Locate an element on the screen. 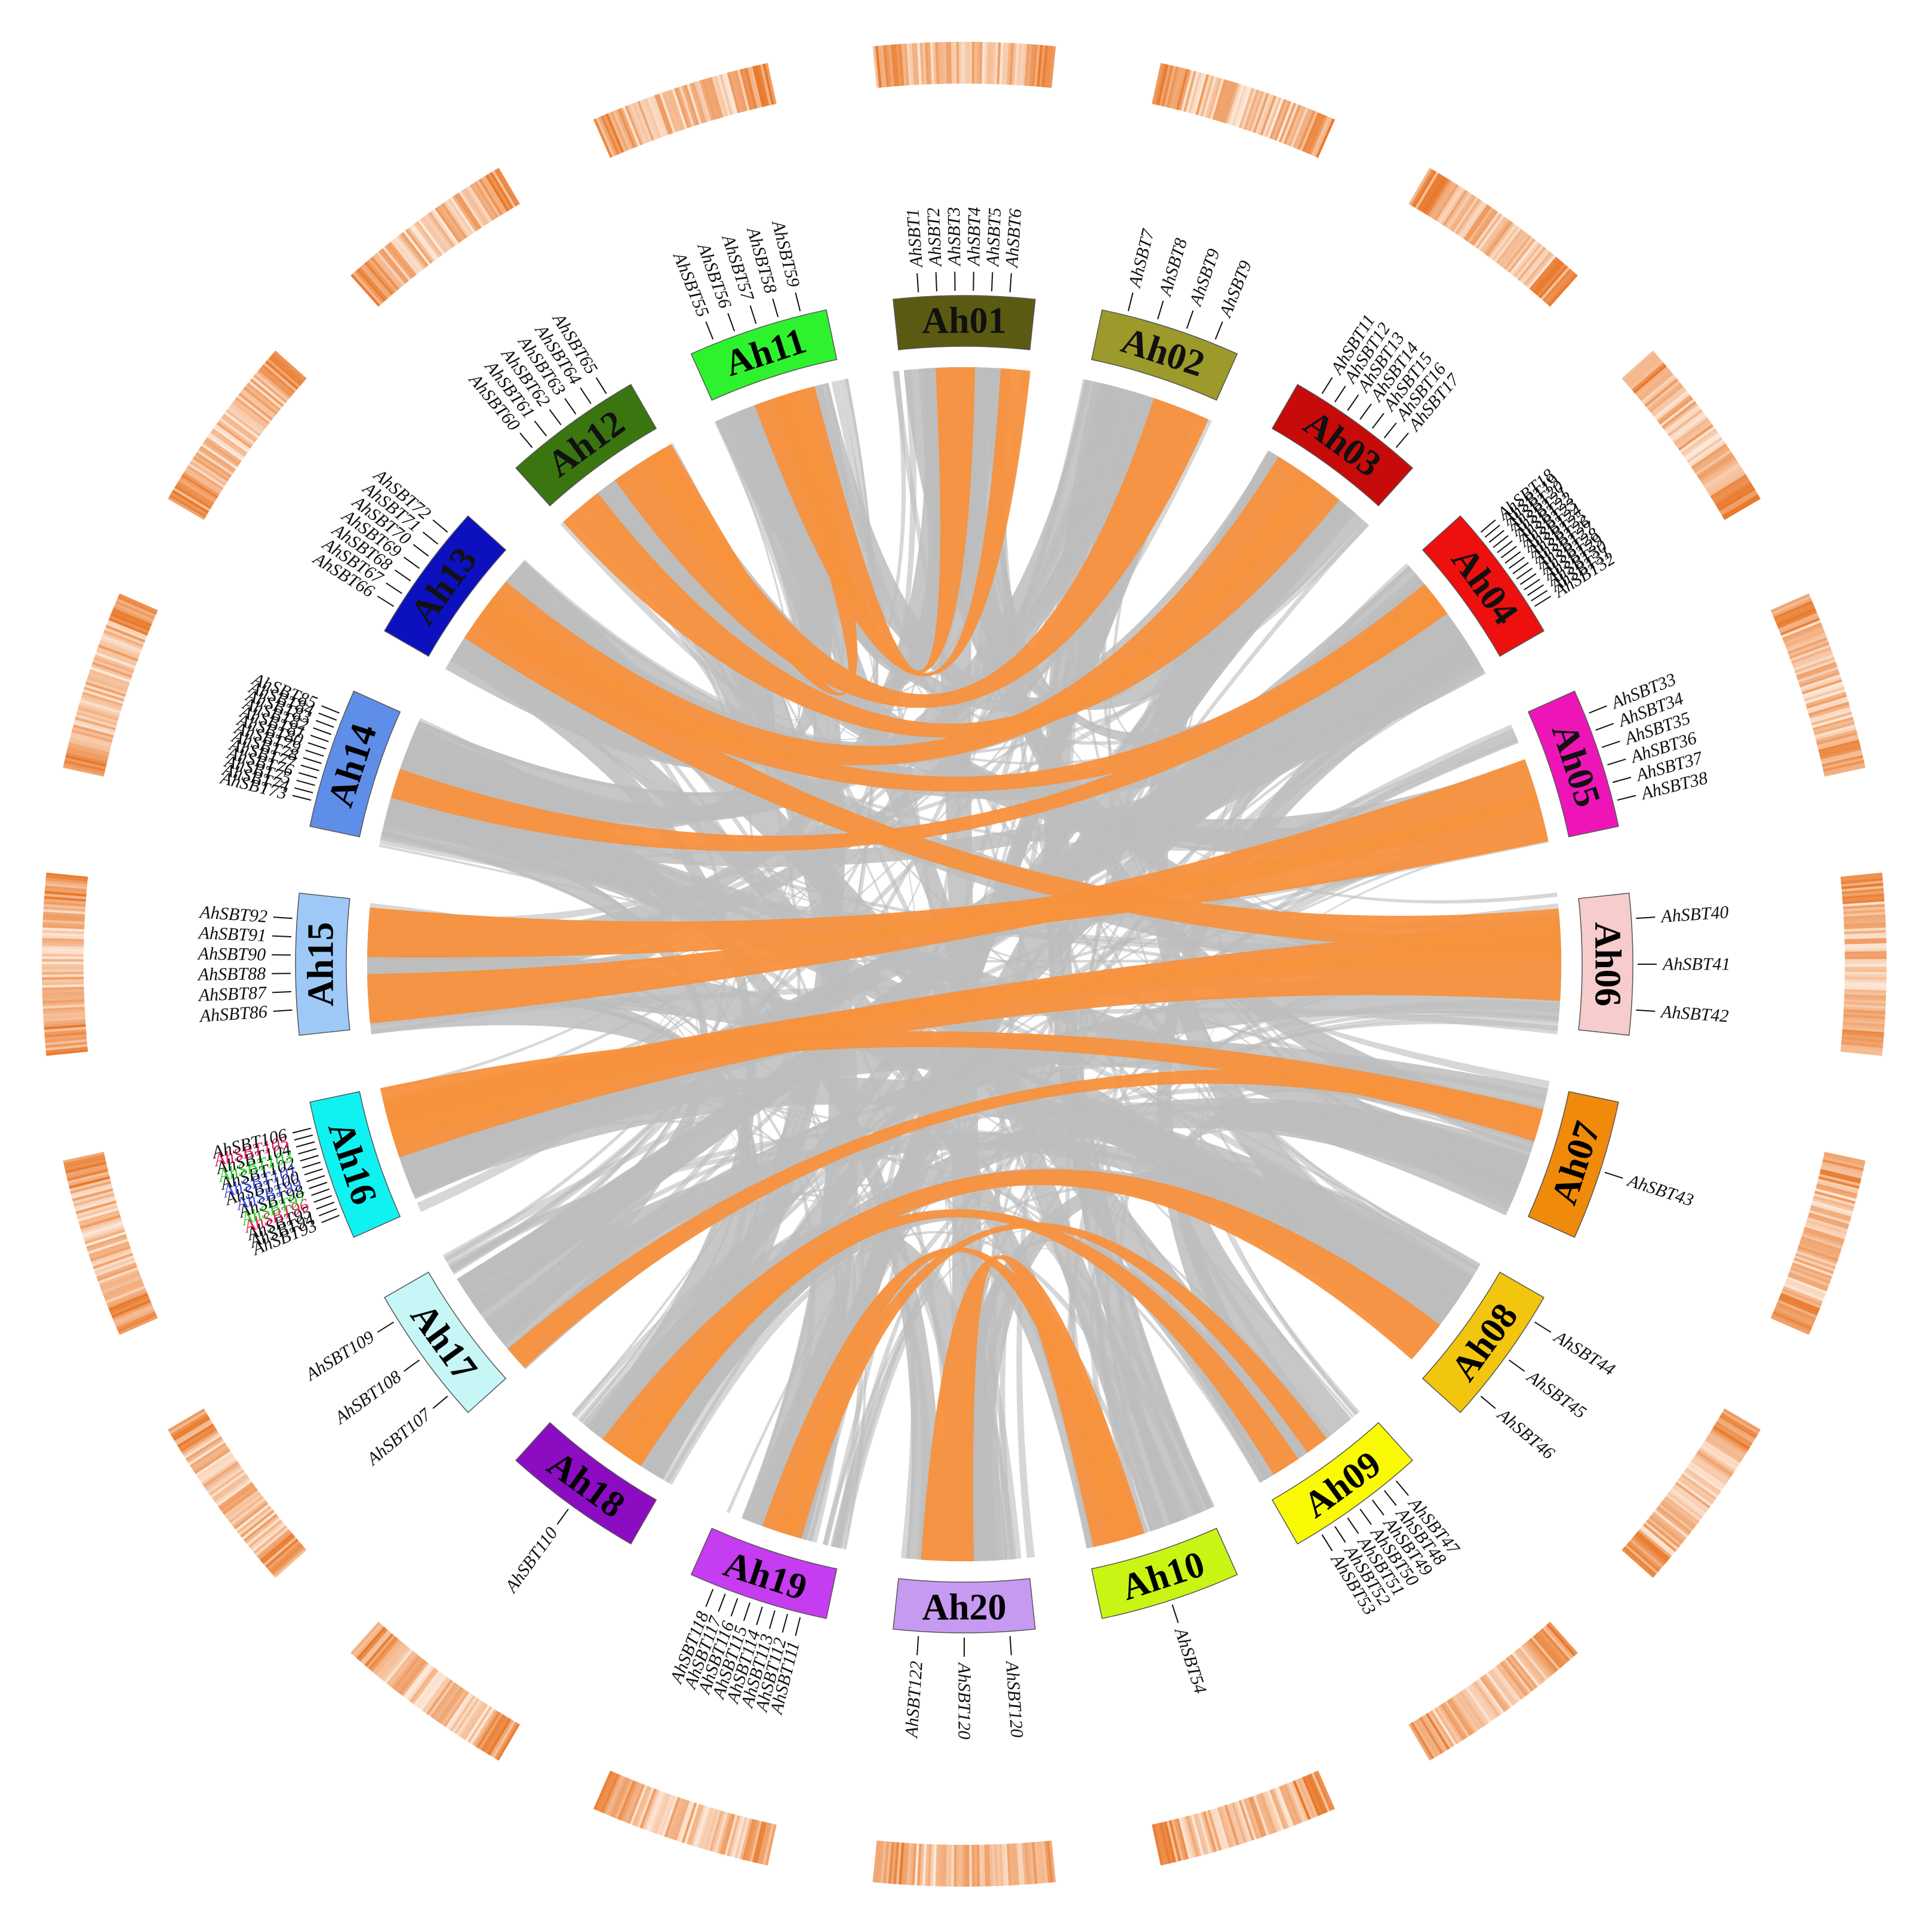 This screenshot has height=1932, width=1929. chromosome-ah15: Ah15 is located at coordinates (323, 964).